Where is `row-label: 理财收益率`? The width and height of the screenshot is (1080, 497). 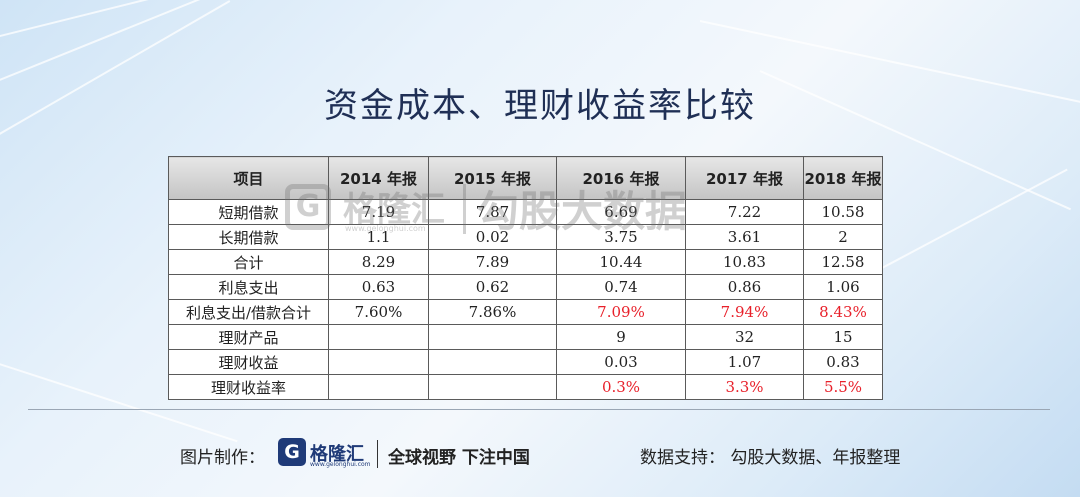 row-label: 理财收益率 is located at coordinates (248, 387).